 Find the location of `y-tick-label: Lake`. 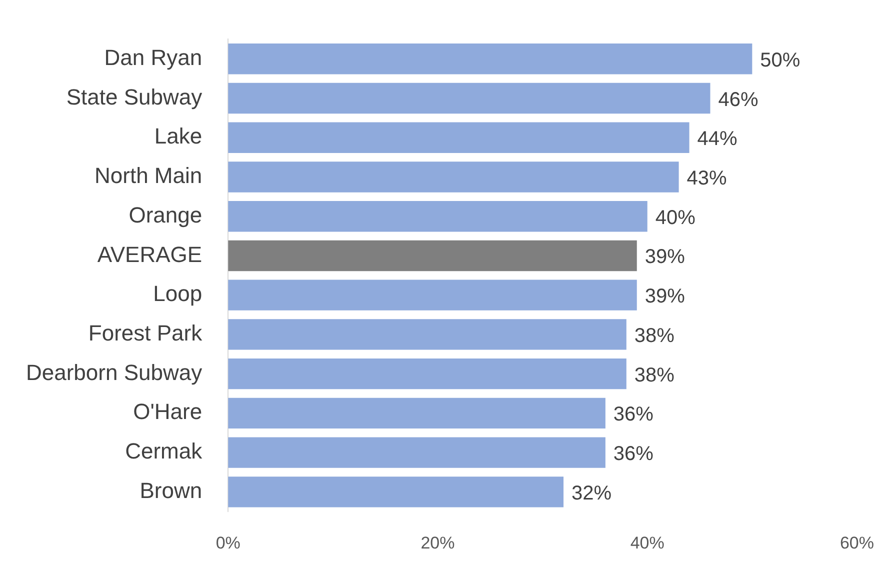

y-tick-label: Lake is located at coordinates (178, 136).